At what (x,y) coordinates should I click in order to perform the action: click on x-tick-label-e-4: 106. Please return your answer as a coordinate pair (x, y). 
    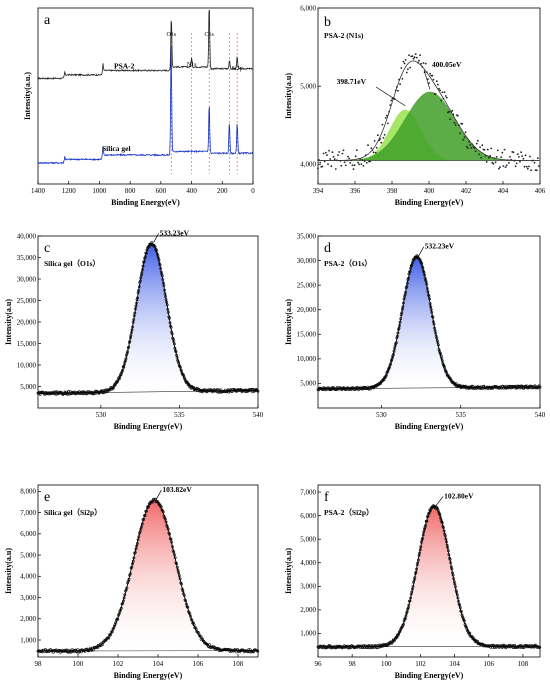
    Looking at the image, I should click on (198, 664).